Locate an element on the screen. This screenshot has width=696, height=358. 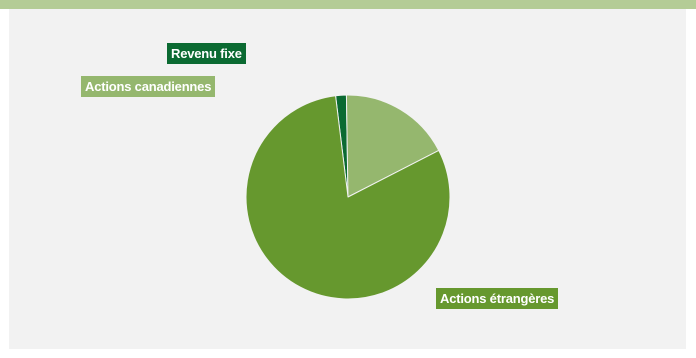
pie-slice-actions-canadiennes is located at coordinates (392, 146).